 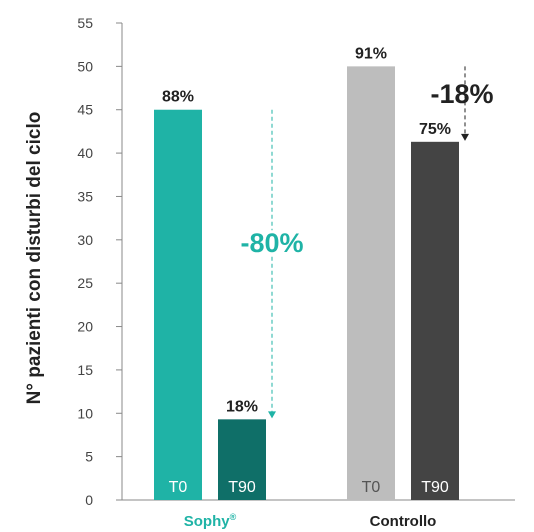 I want to click on category-label: Sophy®, so click(x=210, y=521).